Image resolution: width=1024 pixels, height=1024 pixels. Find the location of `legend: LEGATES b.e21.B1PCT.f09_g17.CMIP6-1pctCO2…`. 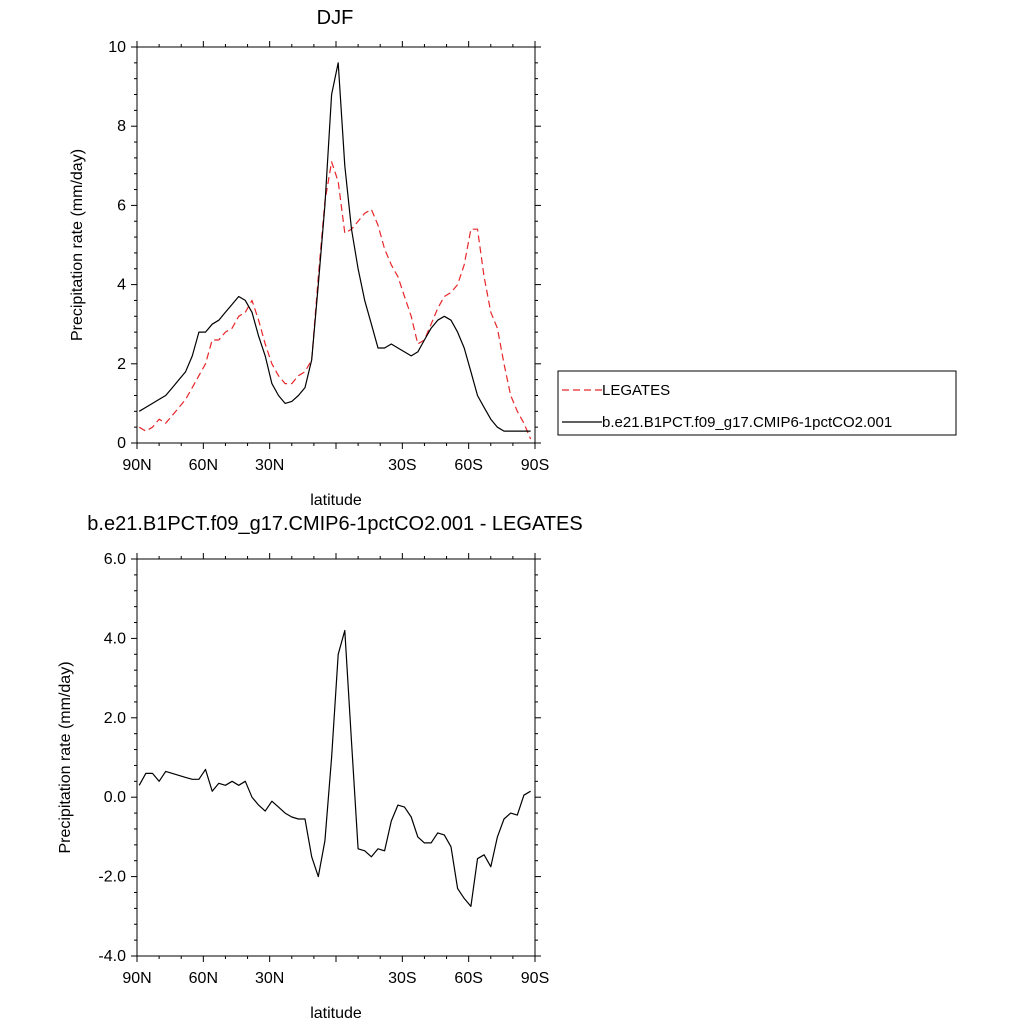

legend: LEGATES b.e21.B1PCT.f09_g17.CMIP6-1pctCO2… is located at coordinates (757, 403).